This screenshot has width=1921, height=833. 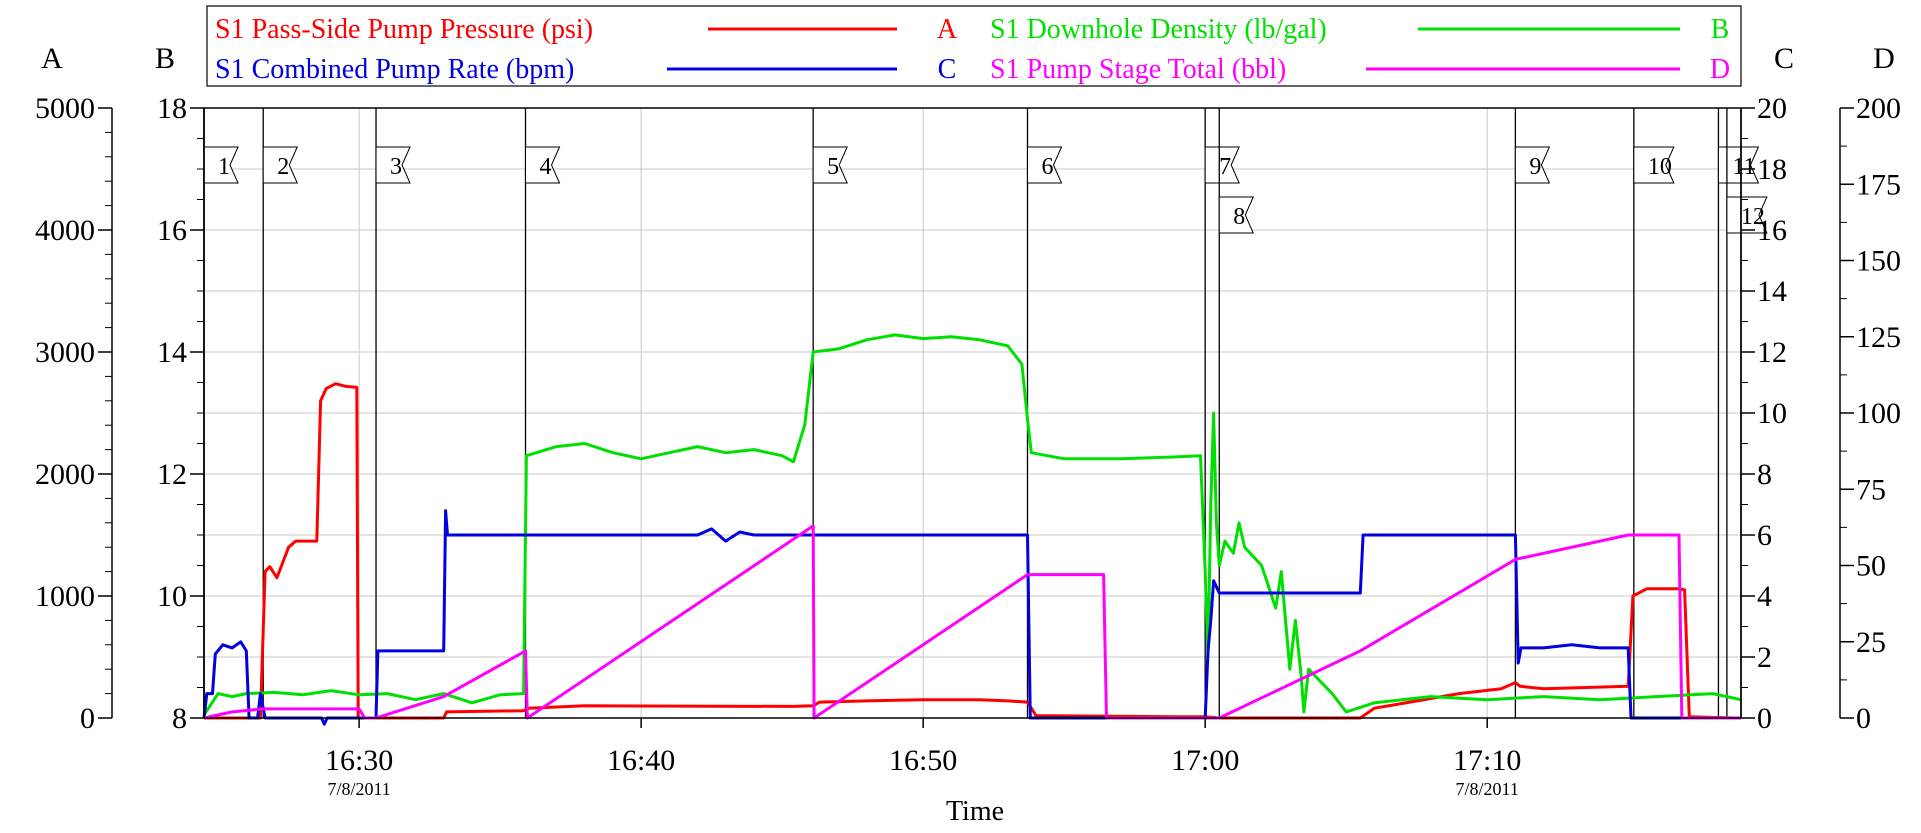 I want to click on tick-label: 20, so click(x=1772, y=108).